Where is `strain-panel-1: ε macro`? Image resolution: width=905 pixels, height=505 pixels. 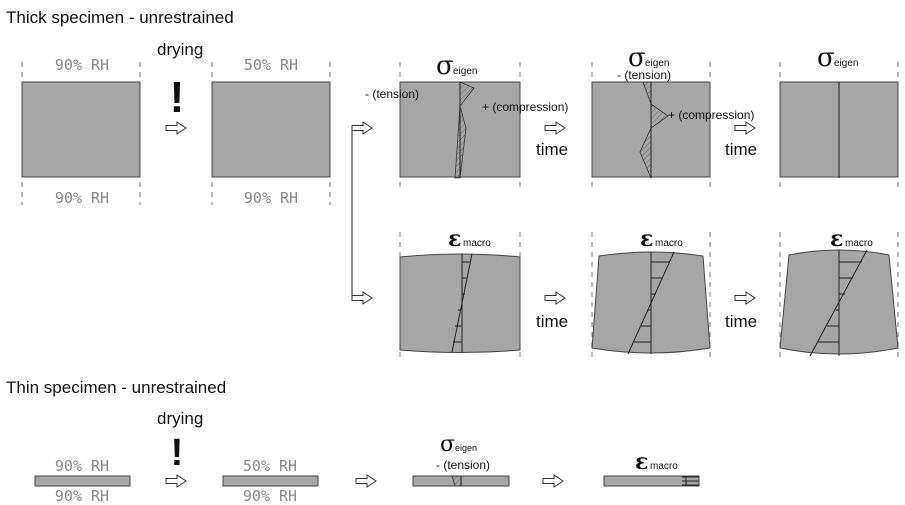 strain-panel-1: ε macro is located at coordinates (460, 293).